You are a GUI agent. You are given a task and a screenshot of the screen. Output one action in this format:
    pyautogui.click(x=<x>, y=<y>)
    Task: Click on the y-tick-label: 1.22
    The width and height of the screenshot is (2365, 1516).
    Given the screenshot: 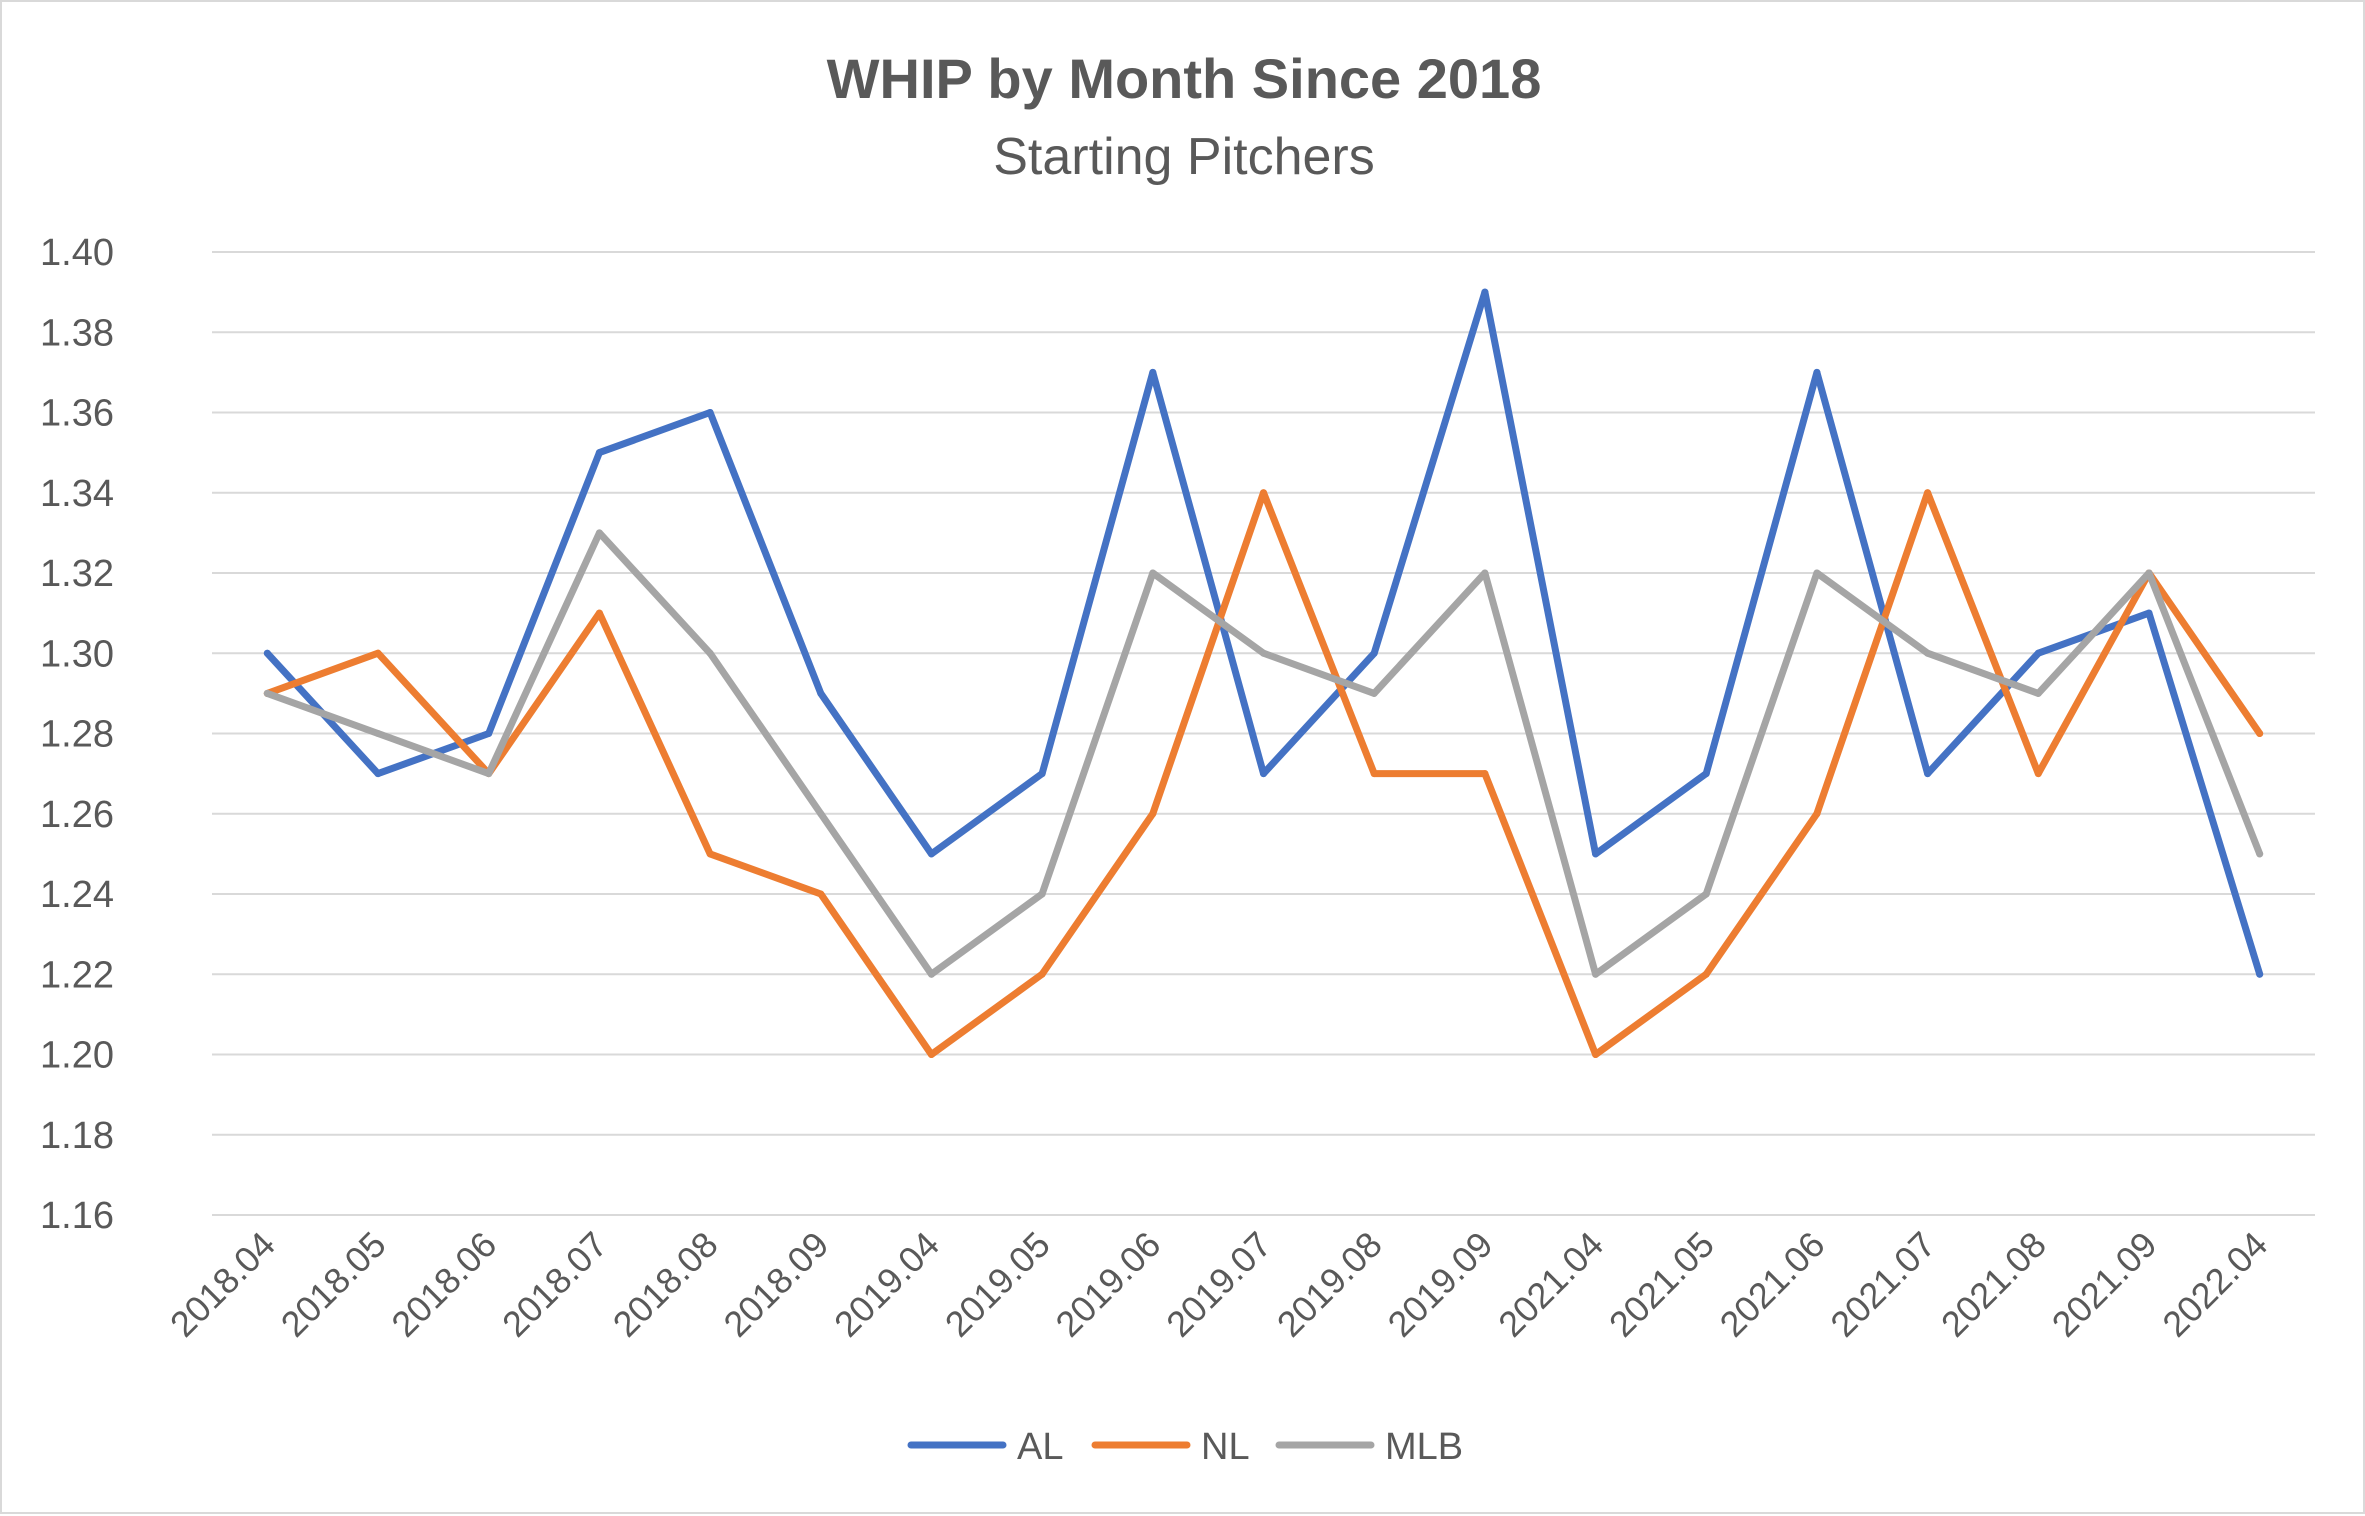 What is the action you would take?
    pyautogui.click(x=77, y=975)
    